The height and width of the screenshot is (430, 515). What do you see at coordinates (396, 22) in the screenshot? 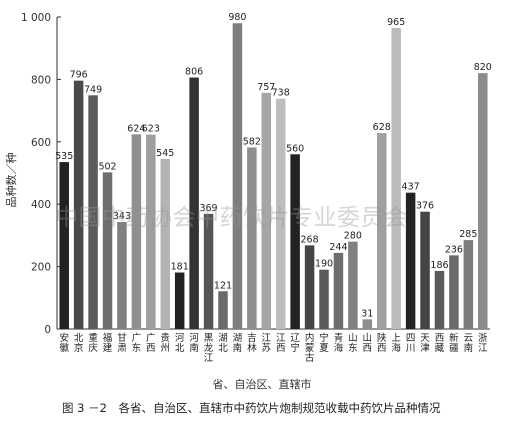
I see `data-label: 965` at bounding box center [396, 22].